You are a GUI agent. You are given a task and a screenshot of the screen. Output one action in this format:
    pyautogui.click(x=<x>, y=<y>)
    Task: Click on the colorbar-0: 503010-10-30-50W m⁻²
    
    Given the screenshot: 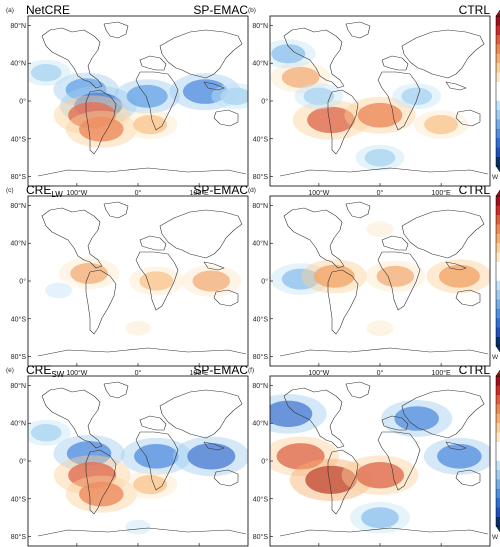 What is the action you would take?
    pyautogui.click(x=496, y=95)
    